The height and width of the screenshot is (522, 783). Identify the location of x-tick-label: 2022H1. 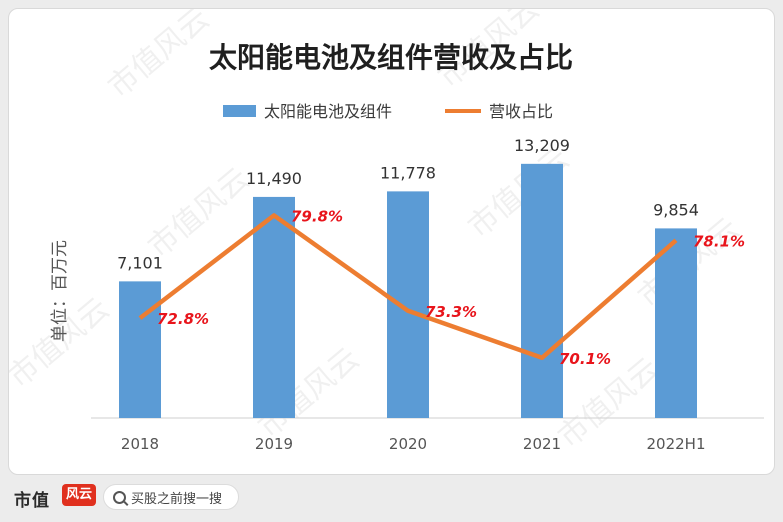
(676, 444).